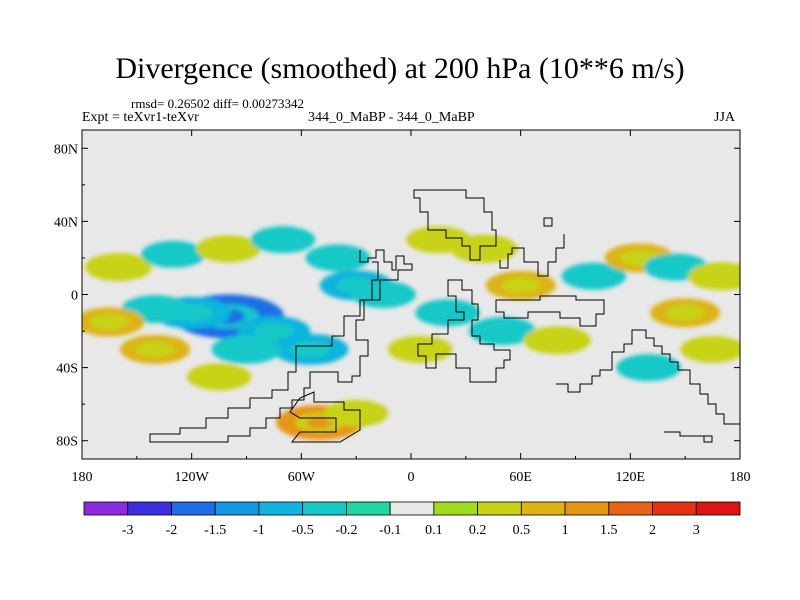 The height and width of the screenshot is (600, 800). I want to click on coastline-asia, so click(550, 311).